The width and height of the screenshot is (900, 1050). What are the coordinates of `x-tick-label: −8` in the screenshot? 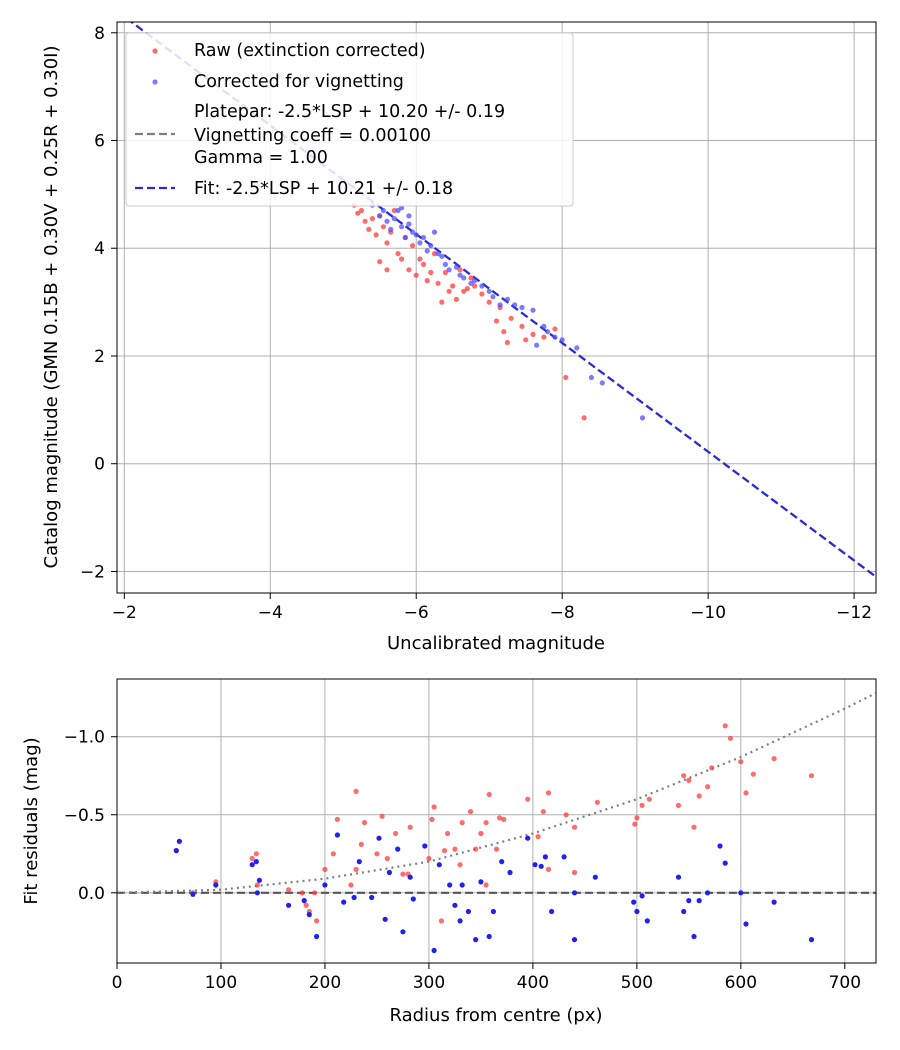 It's located at (562, 613).